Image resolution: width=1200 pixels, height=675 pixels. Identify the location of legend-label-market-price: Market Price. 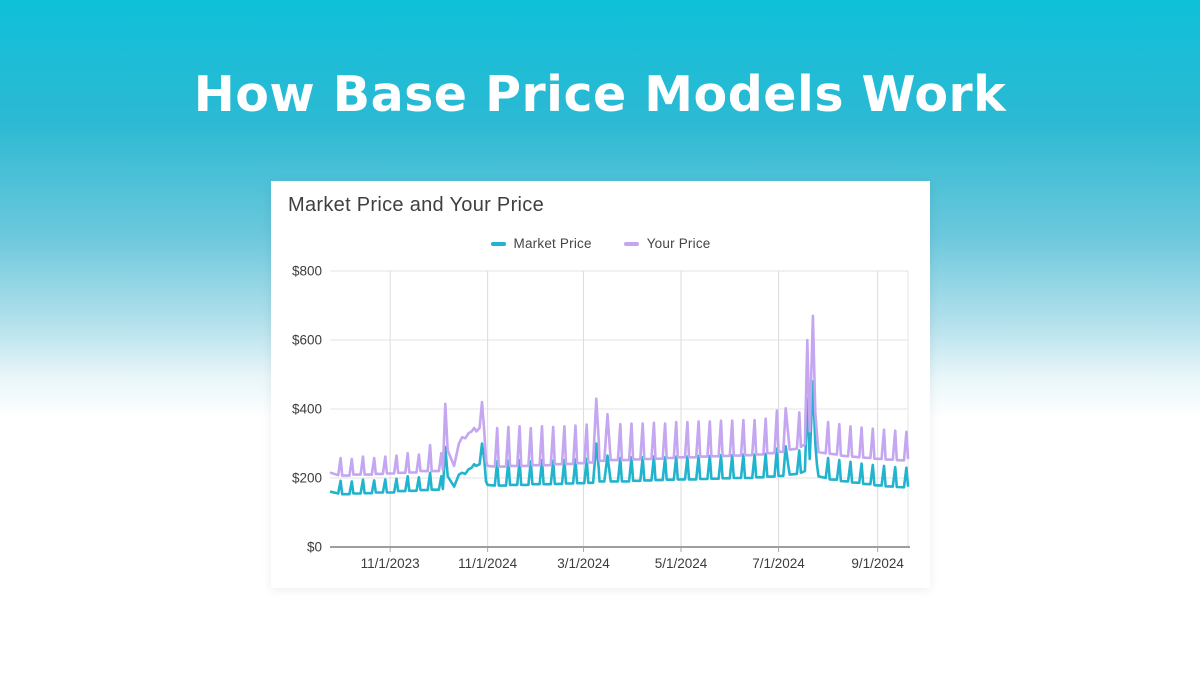
(552, 243).